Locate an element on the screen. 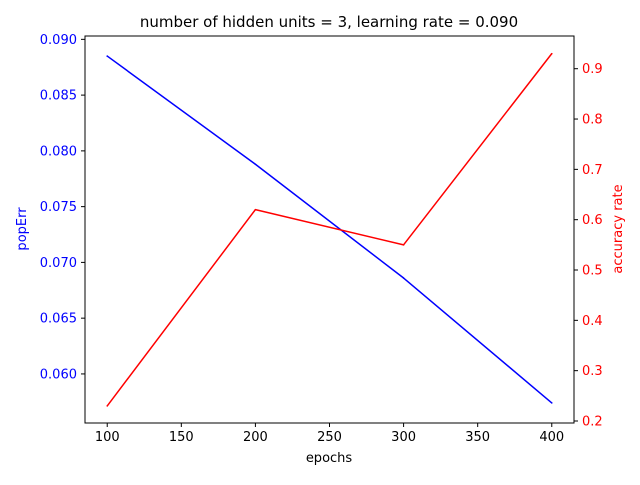 The image size is (640, 485). left-tick-label: 0.075 is located at coordinates (58, 207).